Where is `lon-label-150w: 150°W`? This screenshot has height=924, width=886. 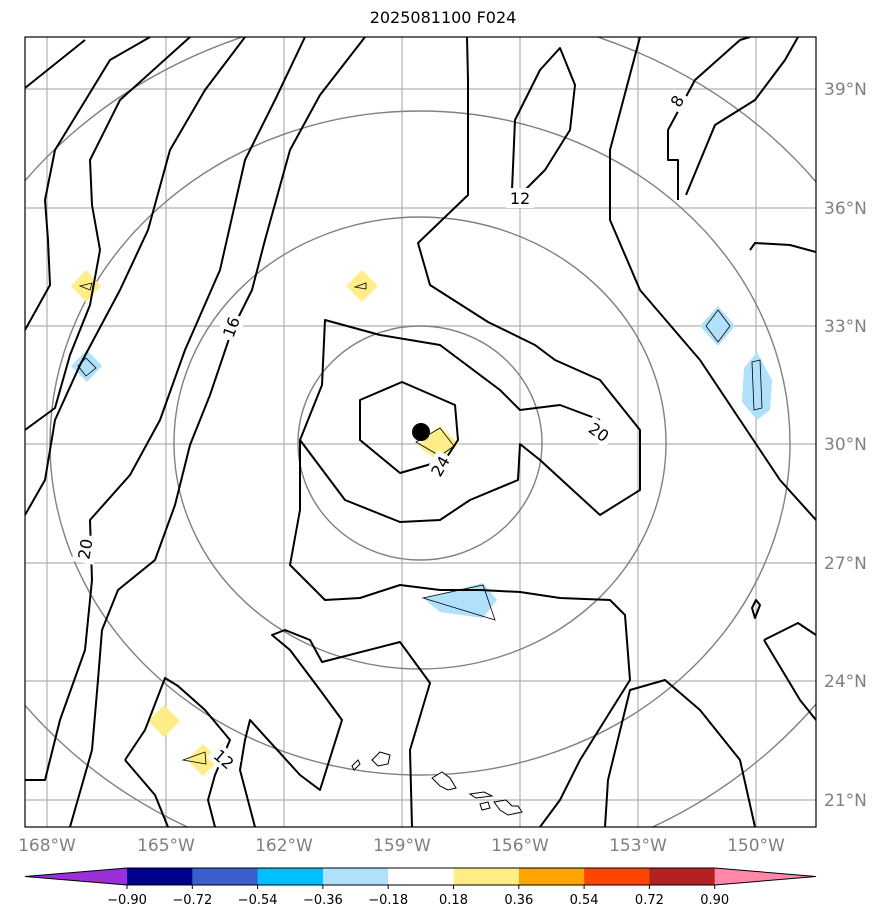
lon-label-150w: 150°W is located at coordinates (756, 846).